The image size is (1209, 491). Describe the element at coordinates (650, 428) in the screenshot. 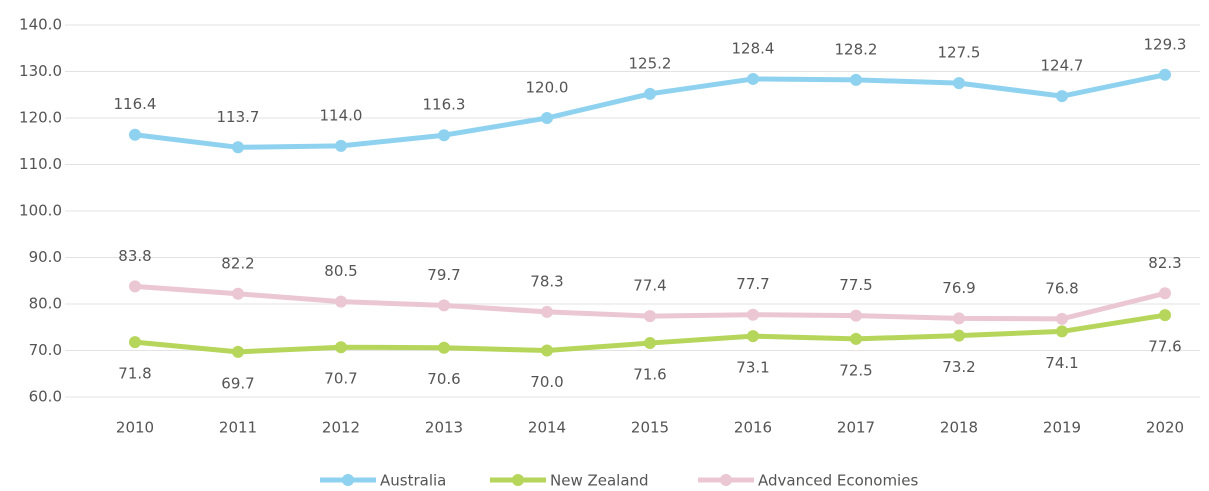

I see `x-tick-label: 2015` at that location.